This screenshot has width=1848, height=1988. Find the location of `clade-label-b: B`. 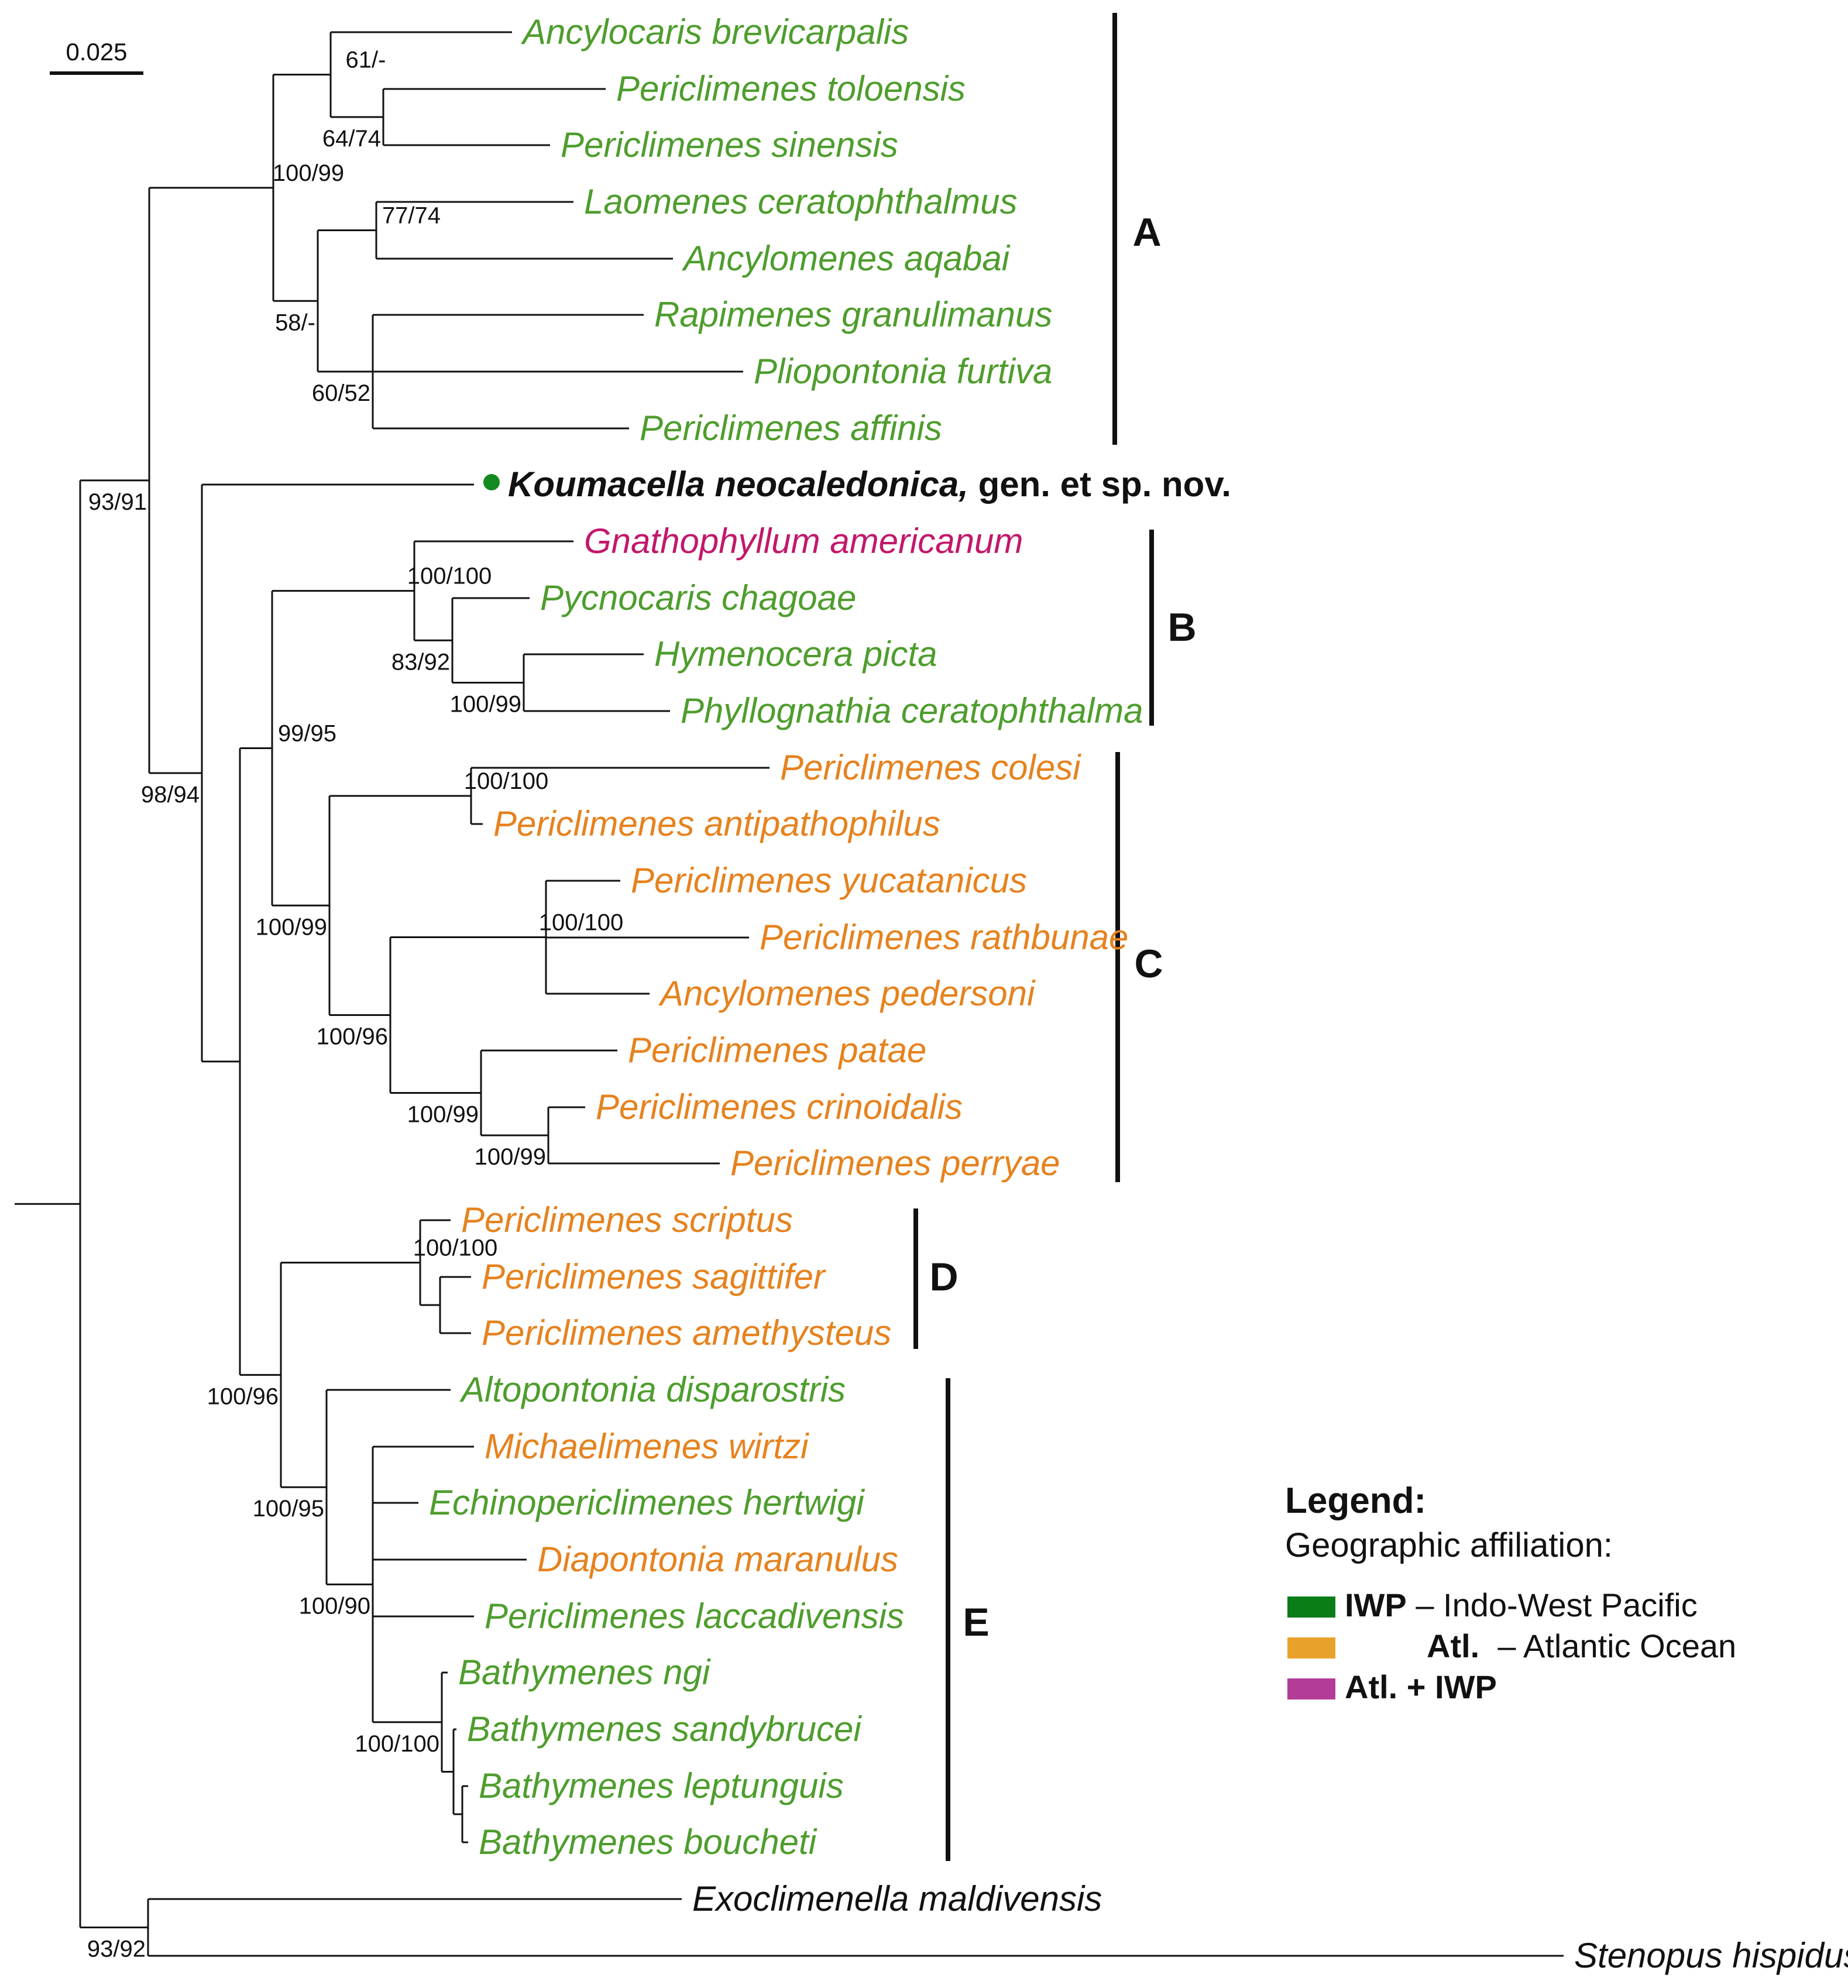

clade-label-b: B is located at coordinates (1181, 627).